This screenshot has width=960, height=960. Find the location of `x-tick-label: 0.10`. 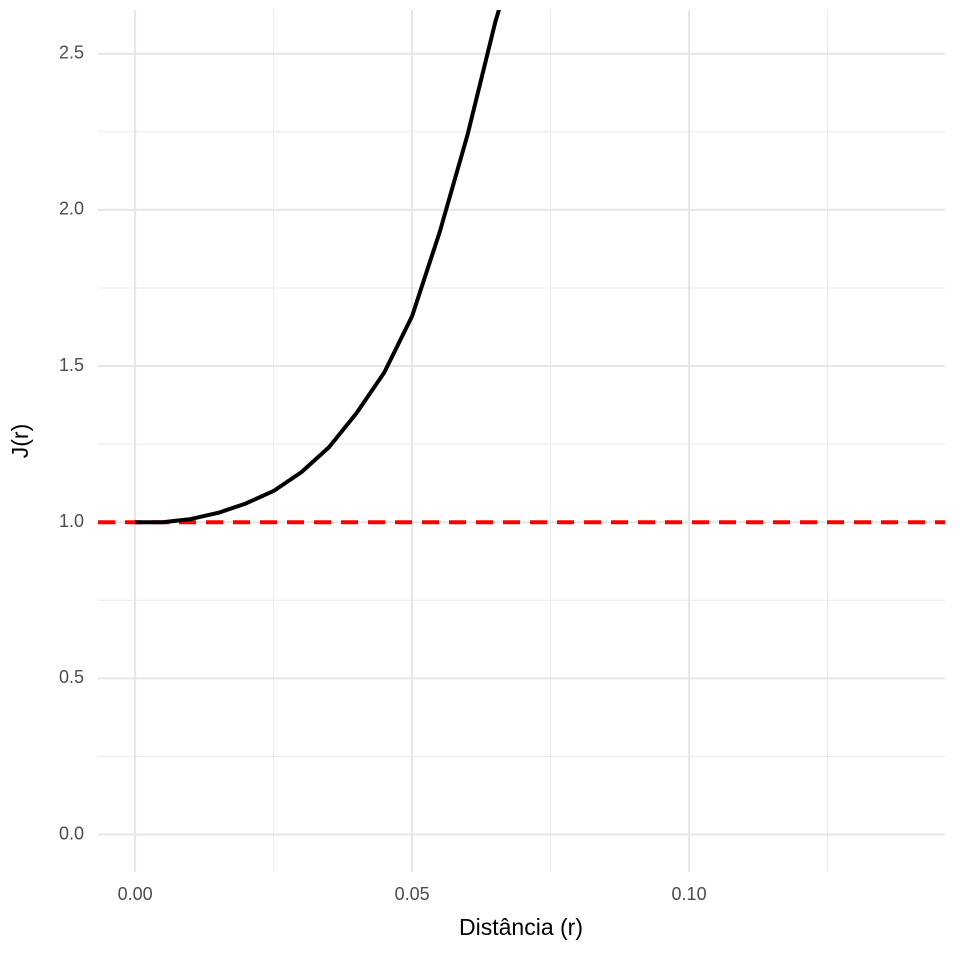

x-tick-label: 0.10 is located at coordinates (689, 894).